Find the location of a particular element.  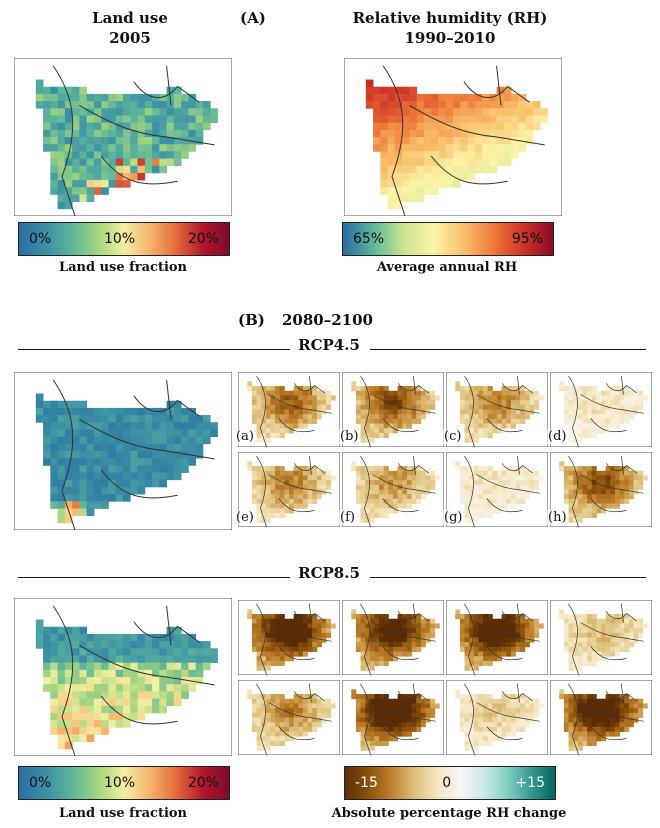

rcp45-change-5-border-line is located at coordinates (414, 465).